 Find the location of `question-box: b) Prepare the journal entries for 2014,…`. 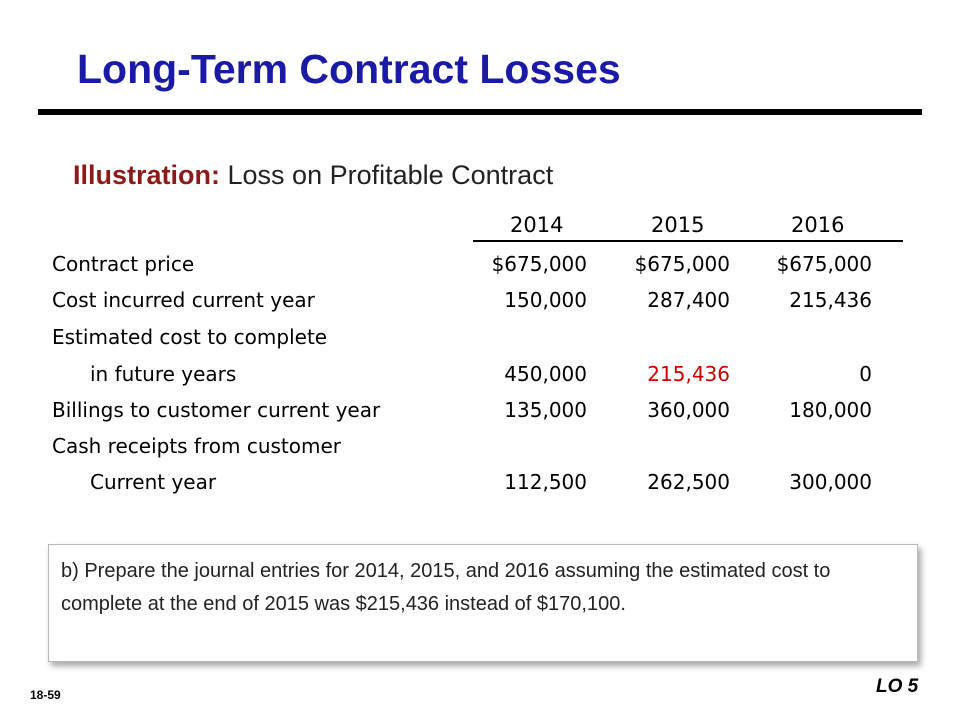

question-box: b) Prepare the journal entries for 2014,… is located at coordinates (483, 603).